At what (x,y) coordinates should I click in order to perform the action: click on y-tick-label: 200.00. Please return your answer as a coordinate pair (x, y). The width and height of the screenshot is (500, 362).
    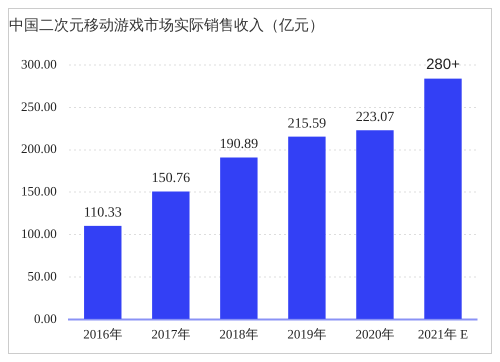
    Looking at the image, I should click on (39, 148).